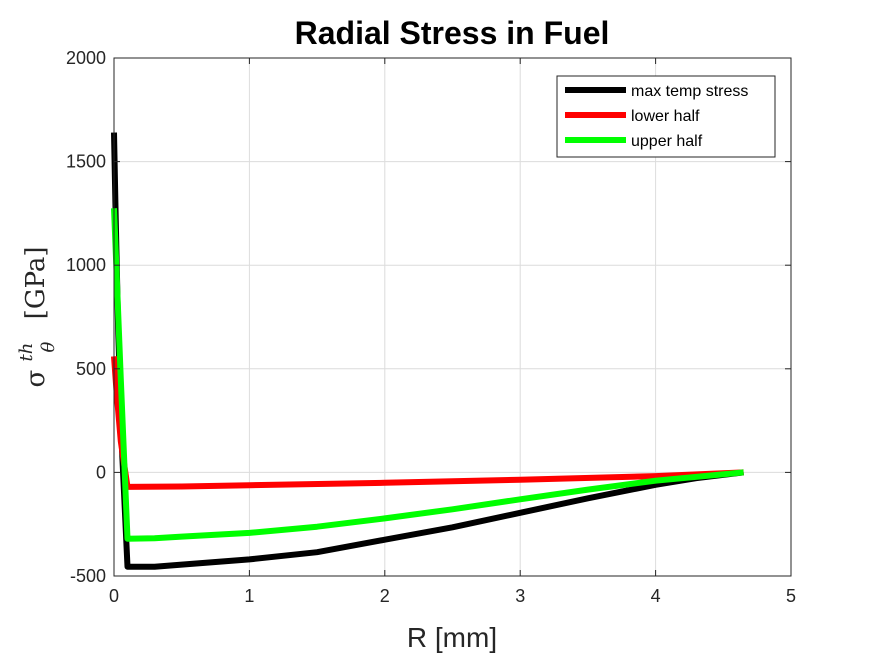 The height and width of the screenshot is (656, 875). Describe the element at coordinates (791, 596) in the screenshot. I see `x-tick-label: 5` at that location.